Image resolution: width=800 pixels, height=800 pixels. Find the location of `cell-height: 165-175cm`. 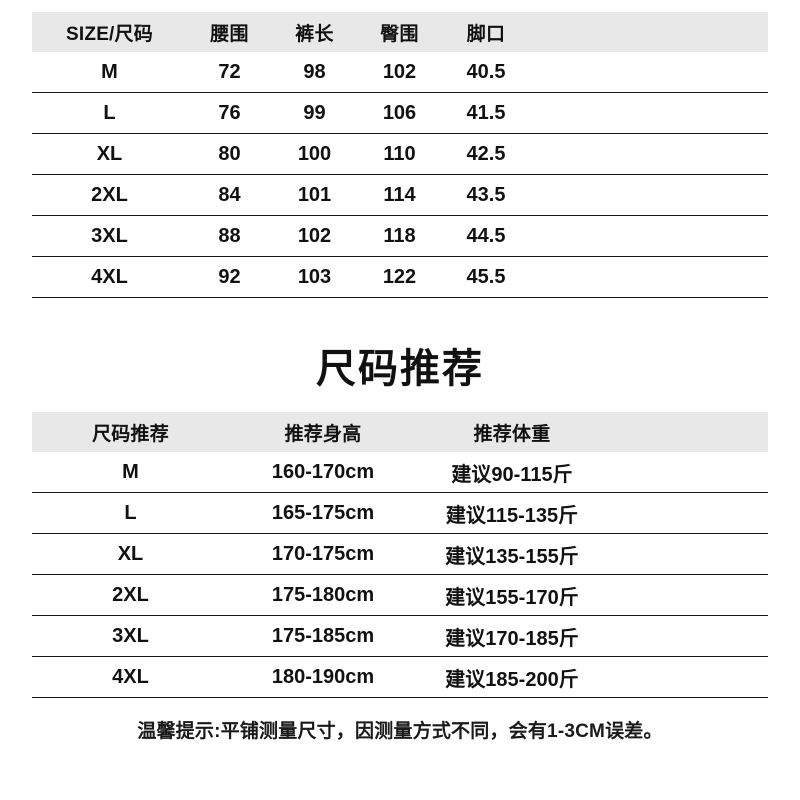

cell-height: 165-175cm is located at coordinates (323, 513).